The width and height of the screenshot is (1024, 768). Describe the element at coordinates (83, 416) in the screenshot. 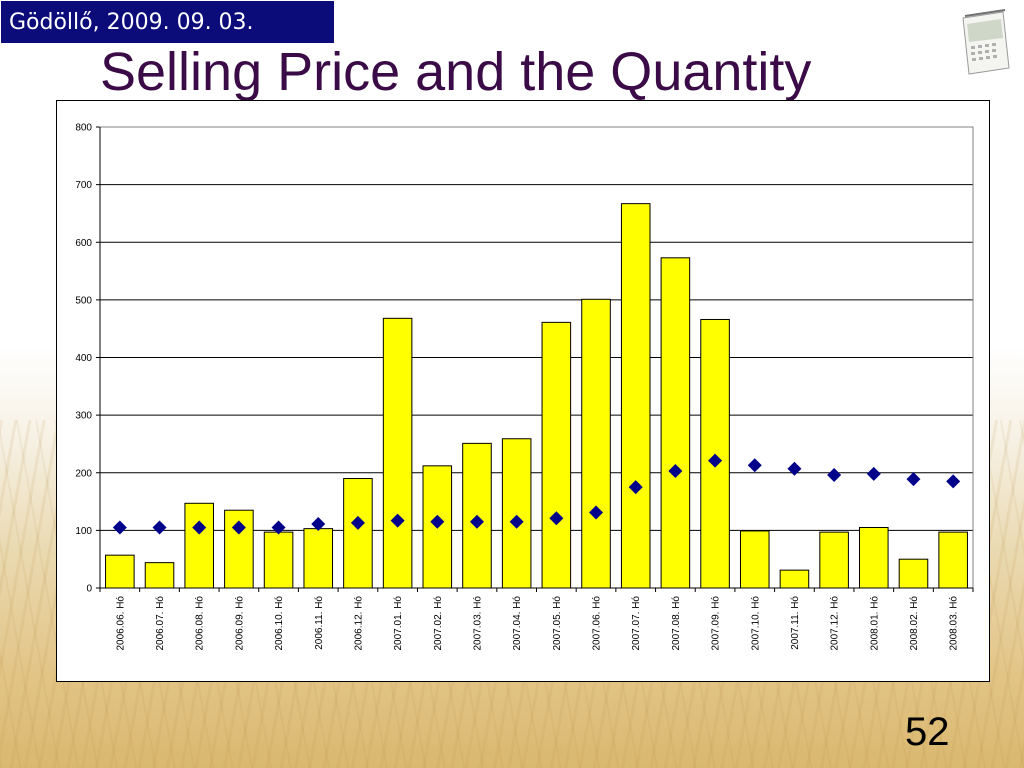

I see `y-tick-label: 300` at that location.